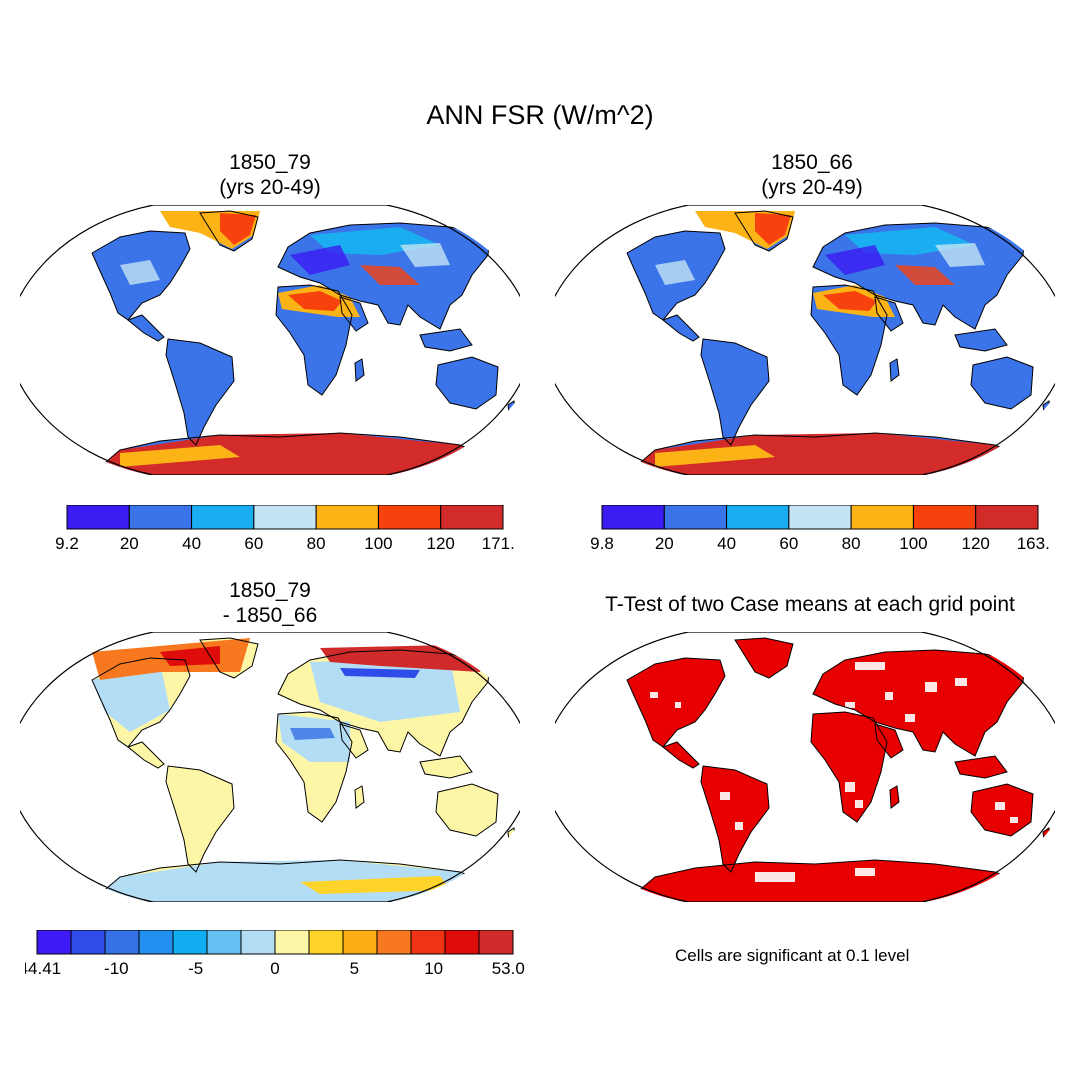 This screenshot has height=1080, width=1080. Describe the element at coordinates (270, 175) in the screenshot. I see `panel1-title: 1850_79 (yrs 20-49)` at that location.